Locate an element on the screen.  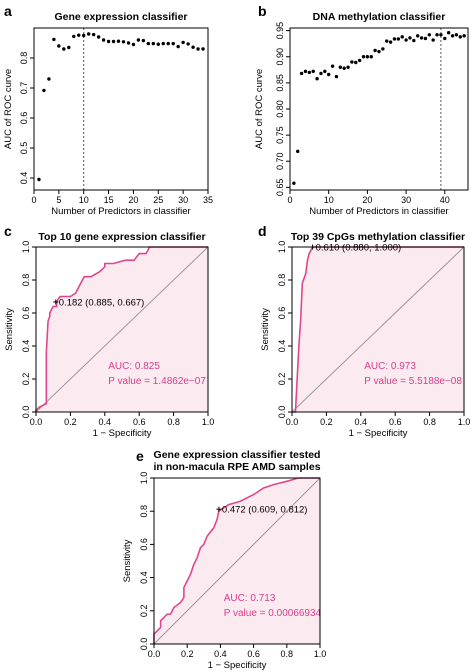
panel-e-x-tick-label: 0.2 is located at coordinates (187, 654).